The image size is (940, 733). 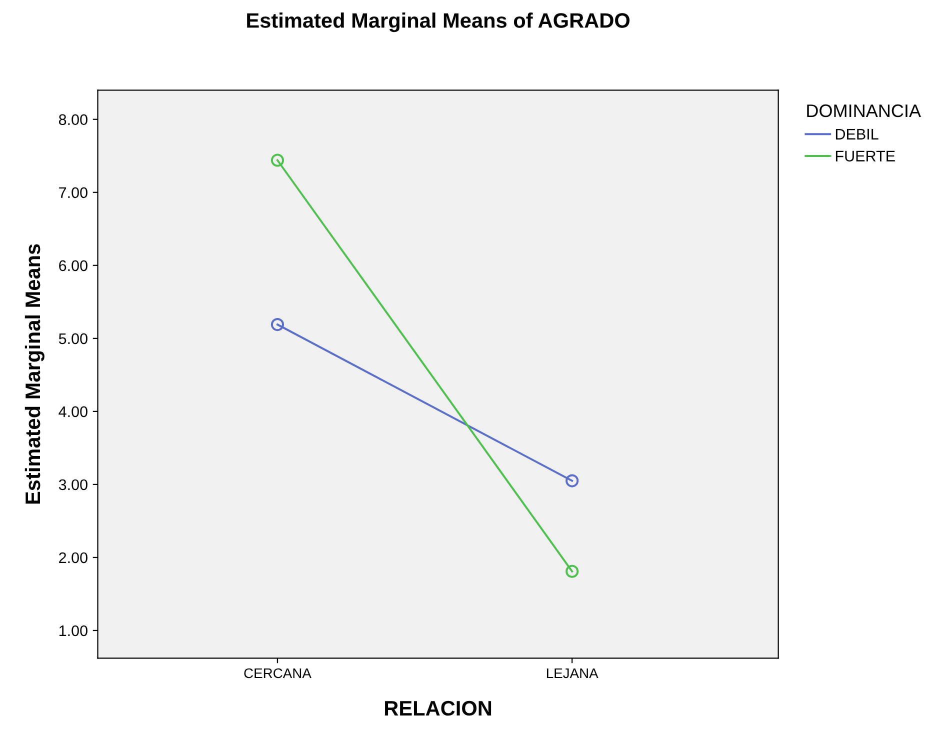 What do you see at coordinates (73, 338) in the screenshot?
I see `y-tick-label: 5.00` at bounding box center [73, 338].